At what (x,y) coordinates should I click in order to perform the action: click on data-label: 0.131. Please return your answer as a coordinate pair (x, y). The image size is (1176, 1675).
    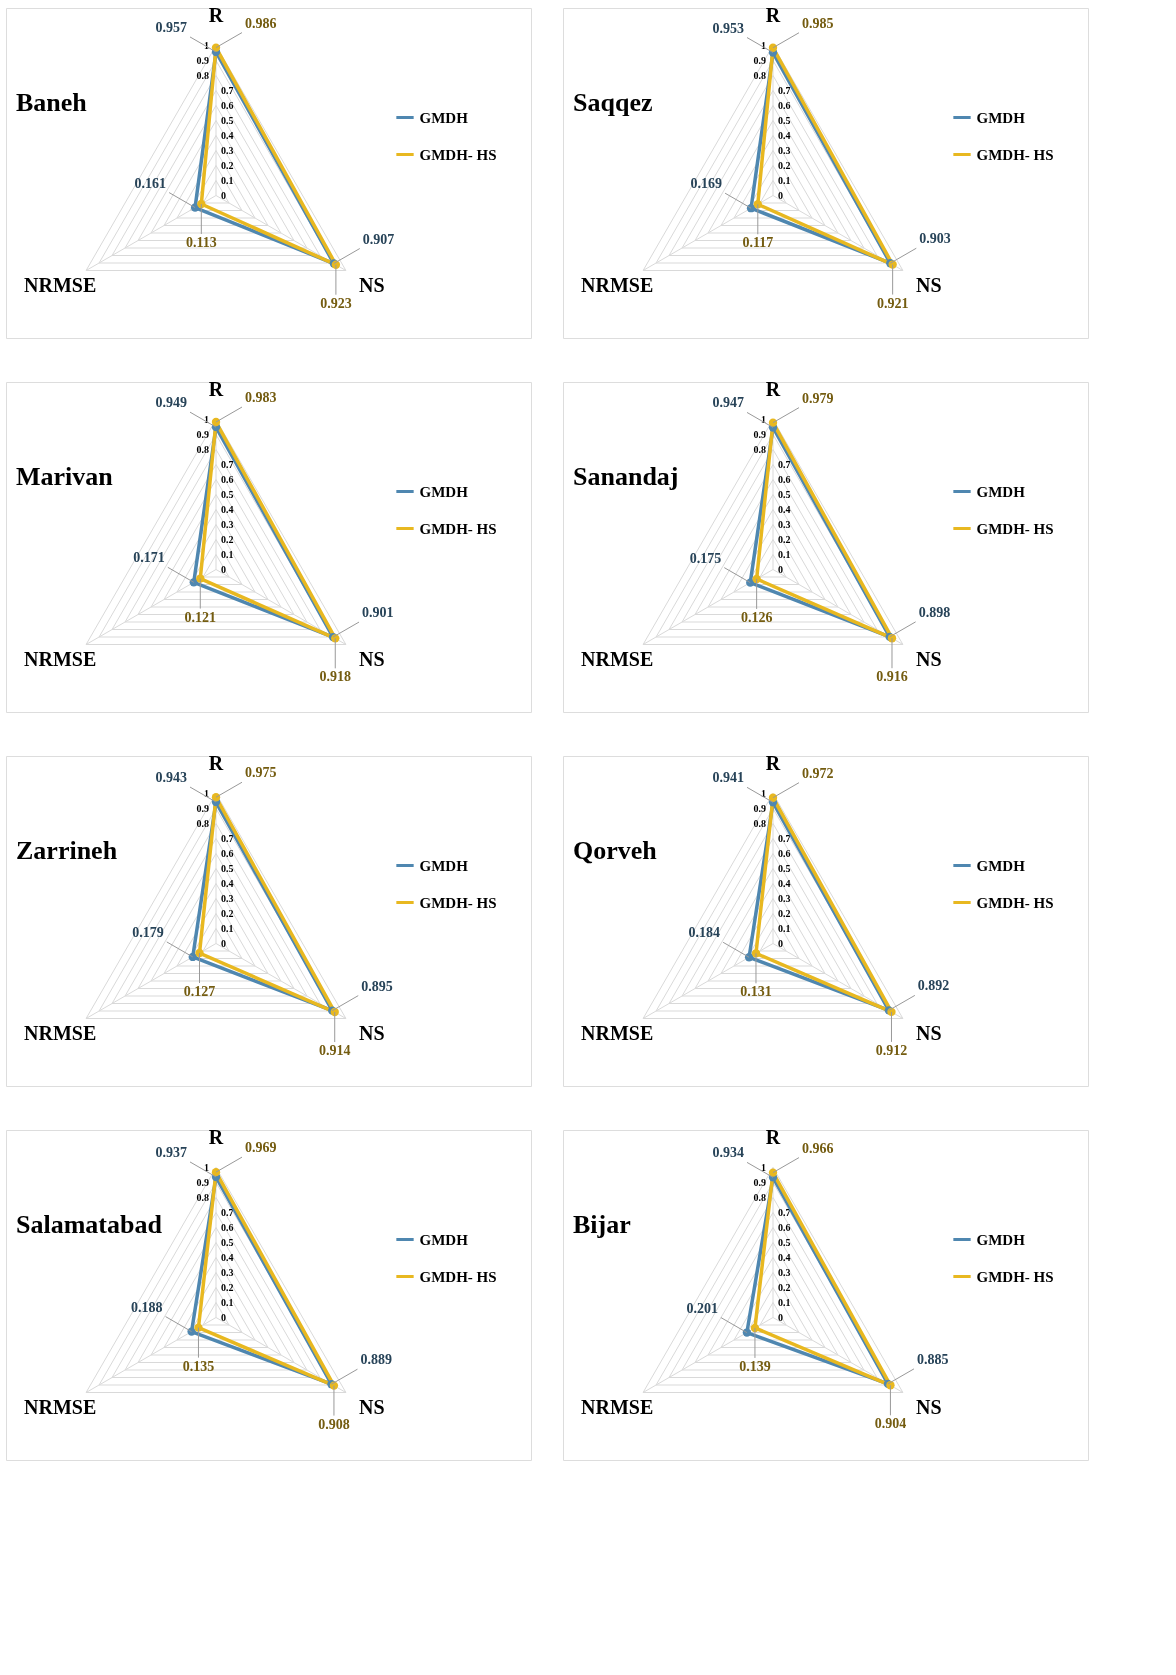
    Looking at the image, I should click on (756, 992).